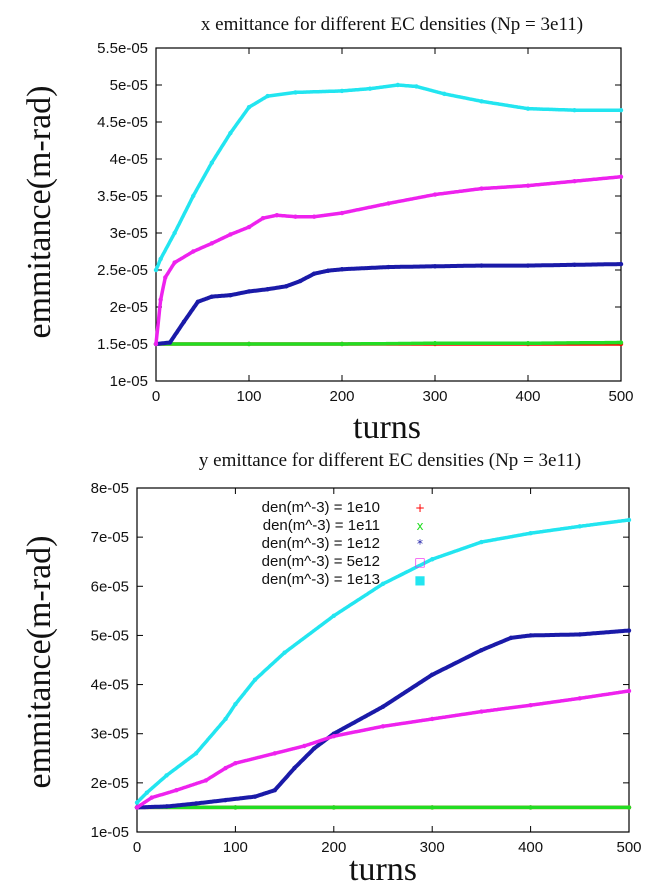  I want to click on x-tick-label: 200, so click(333, 847).